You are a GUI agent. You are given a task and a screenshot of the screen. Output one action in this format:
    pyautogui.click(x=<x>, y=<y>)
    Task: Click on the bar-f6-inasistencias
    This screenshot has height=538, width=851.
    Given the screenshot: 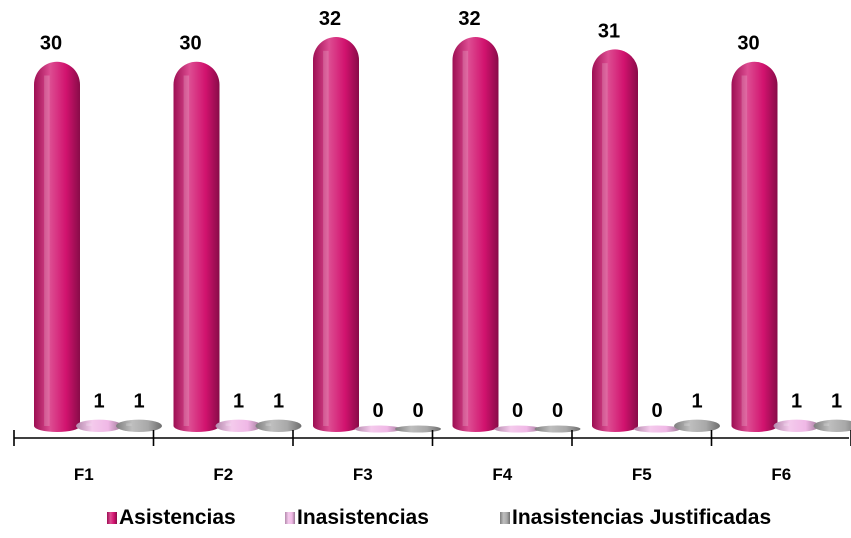 What is the action you would take?
    pyautogui.click(x=796, y=425)
    